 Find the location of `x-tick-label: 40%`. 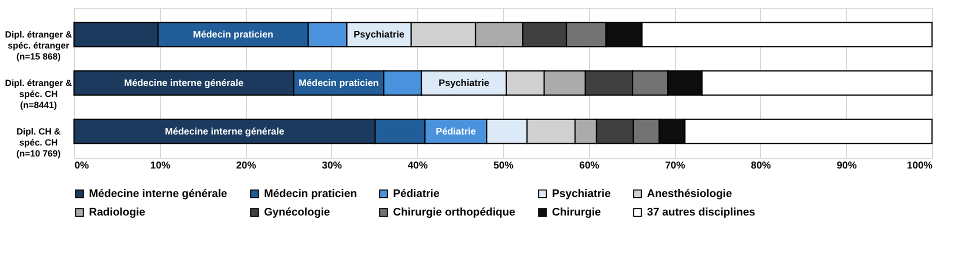

x-tick-label: 40% is located at coordinates (418, 166).